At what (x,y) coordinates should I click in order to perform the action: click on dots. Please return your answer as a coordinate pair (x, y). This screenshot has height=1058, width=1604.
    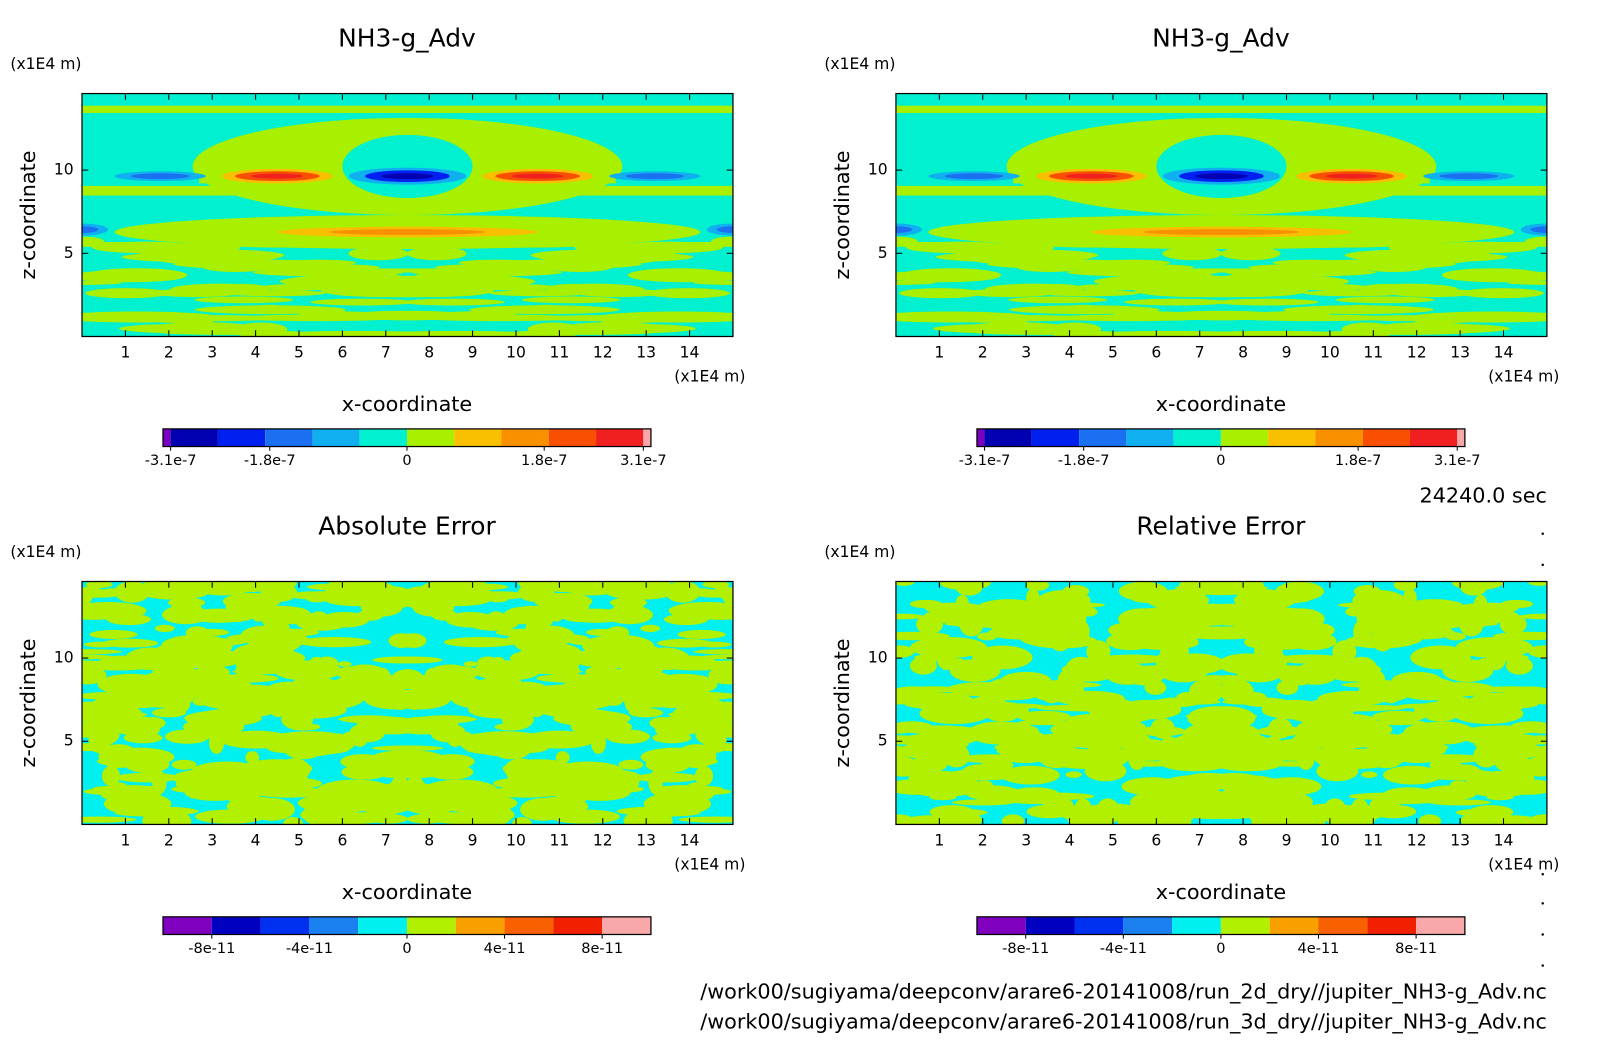
    Looking at the image, I should click on (1542, 749).